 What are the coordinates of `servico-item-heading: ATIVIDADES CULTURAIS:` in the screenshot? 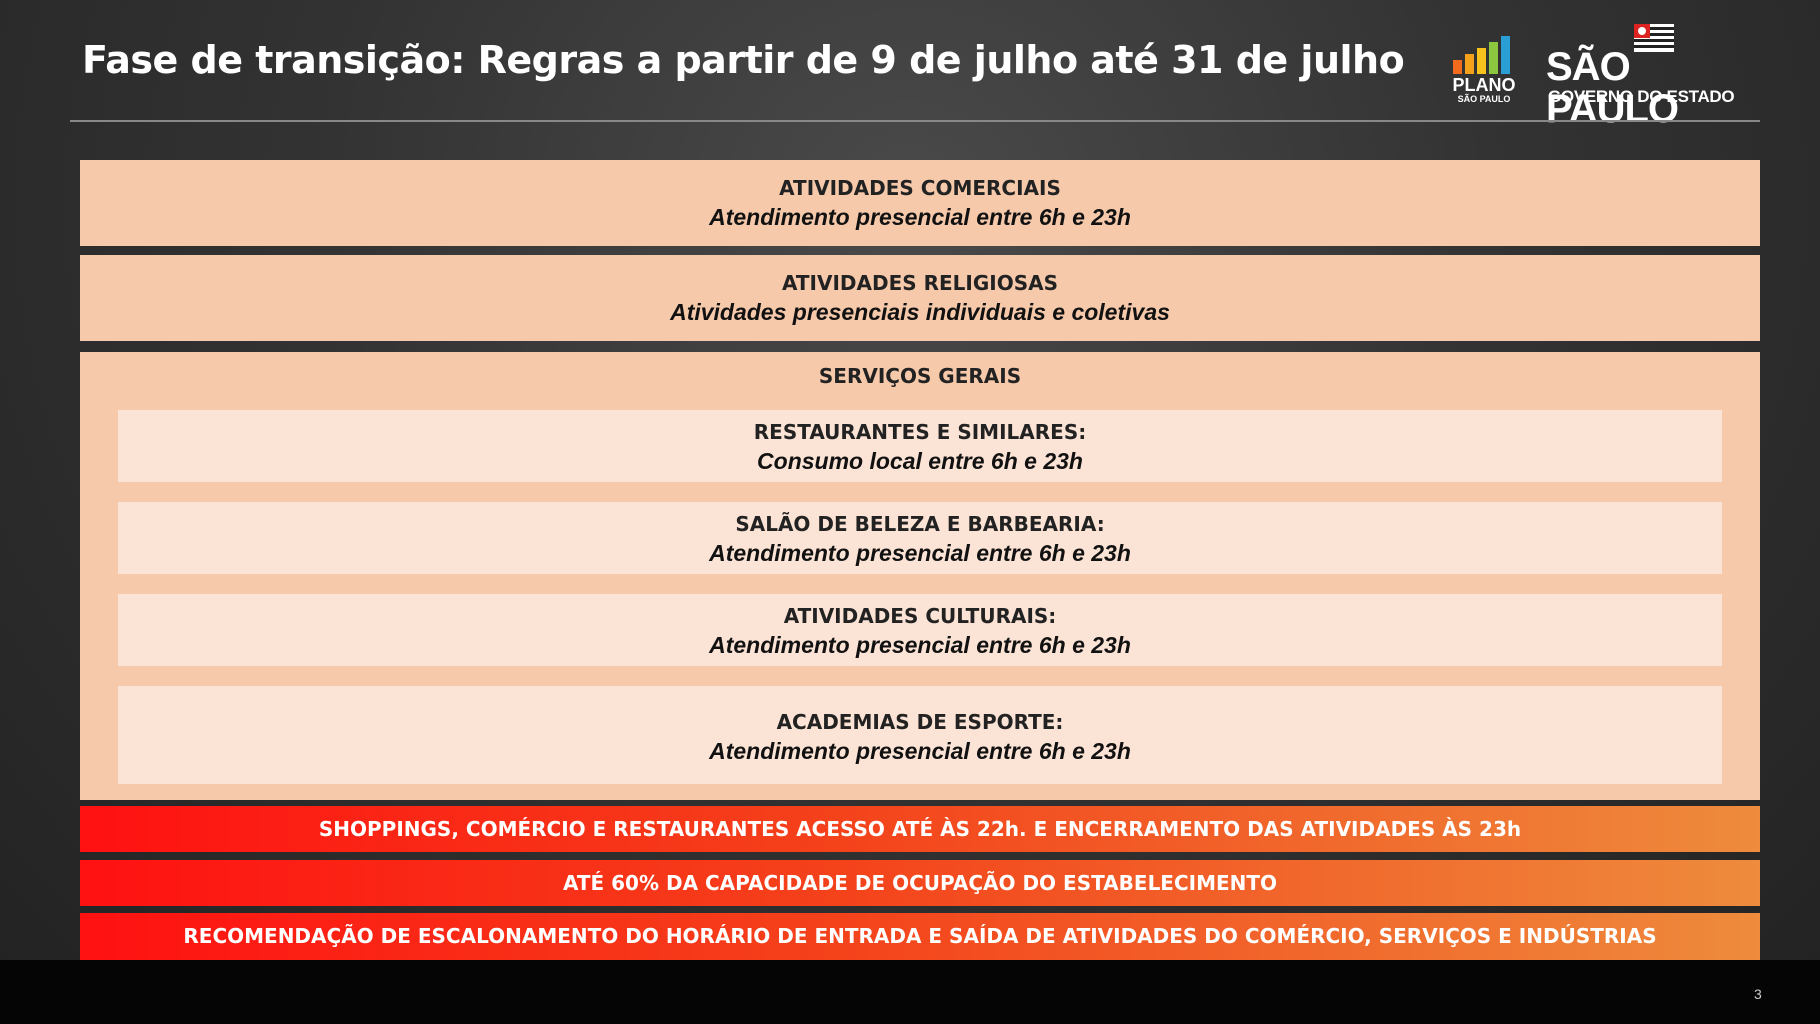 It's located at (920, 616).